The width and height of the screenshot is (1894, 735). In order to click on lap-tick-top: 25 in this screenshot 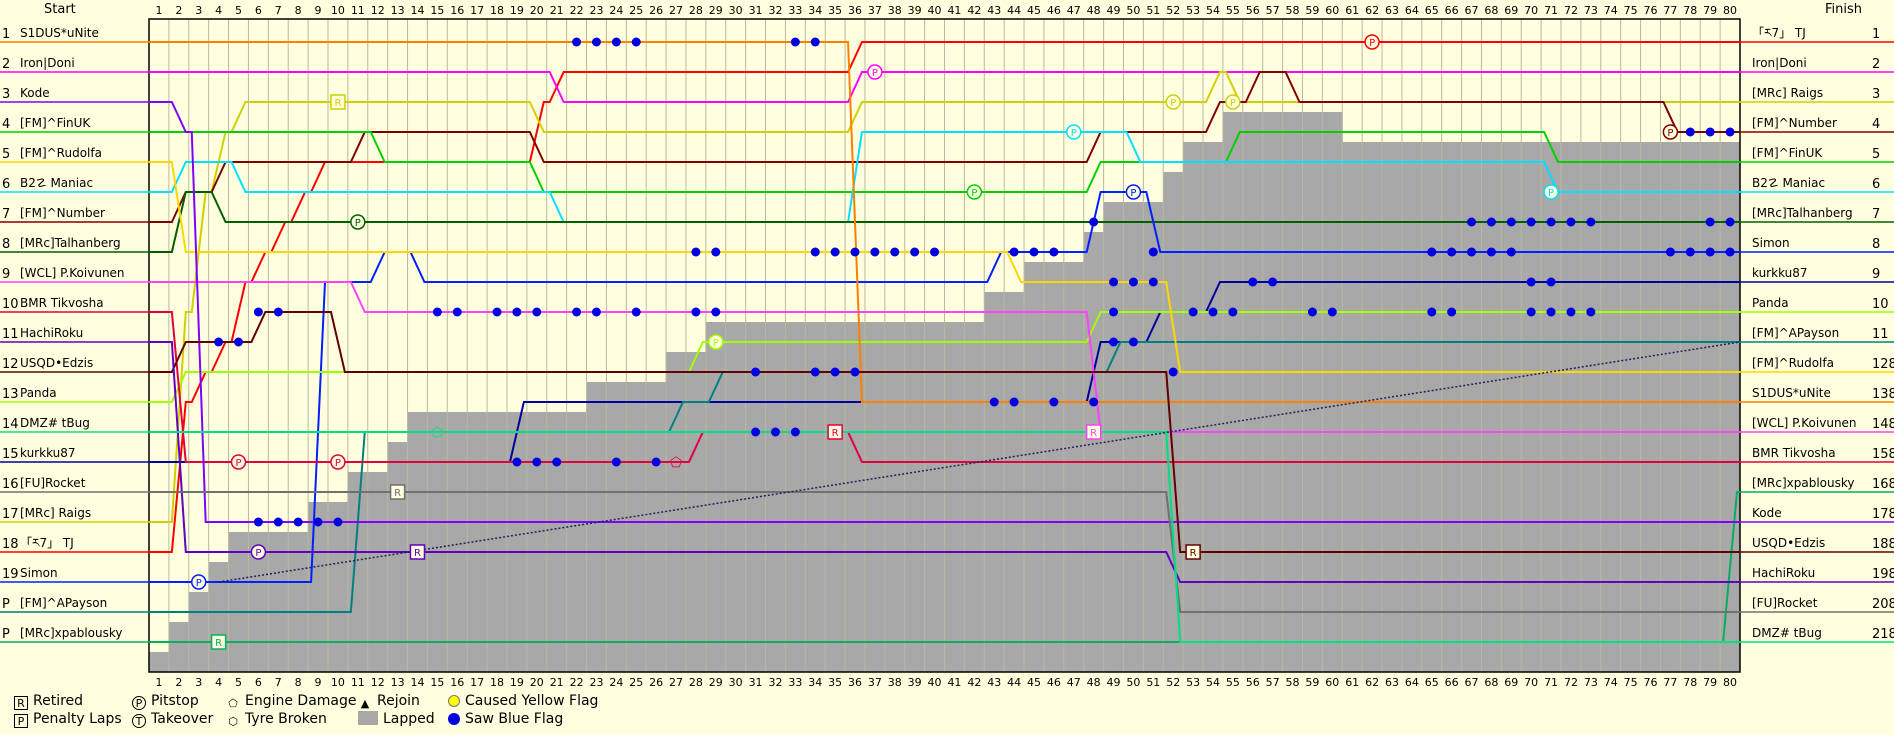, I will do `click(636, 10)`.